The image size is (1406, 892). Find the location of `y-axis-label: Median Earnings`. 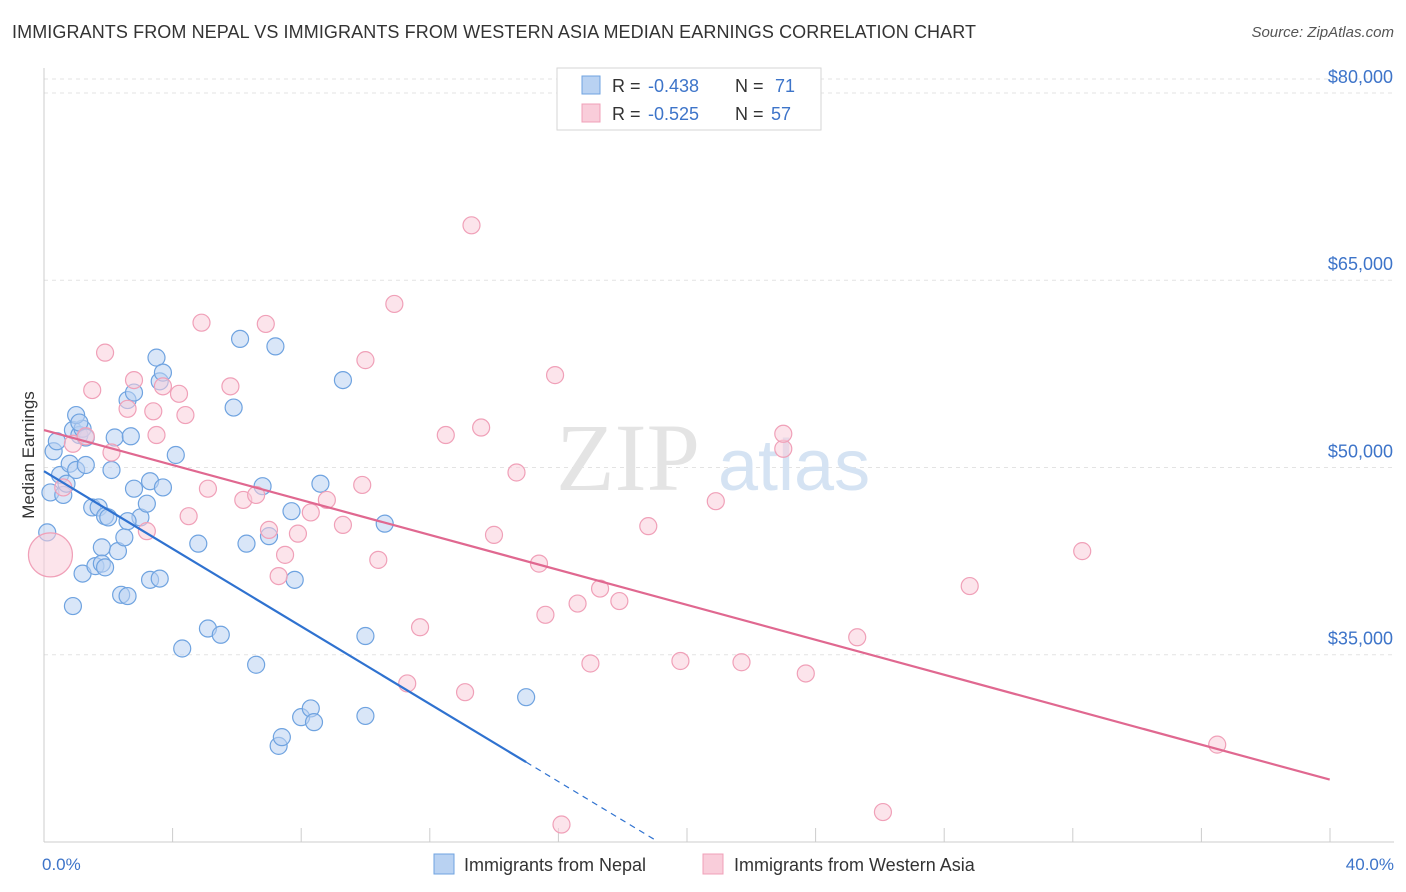

y-axis-label: Median Earnings is located at coordinates (28, 455).